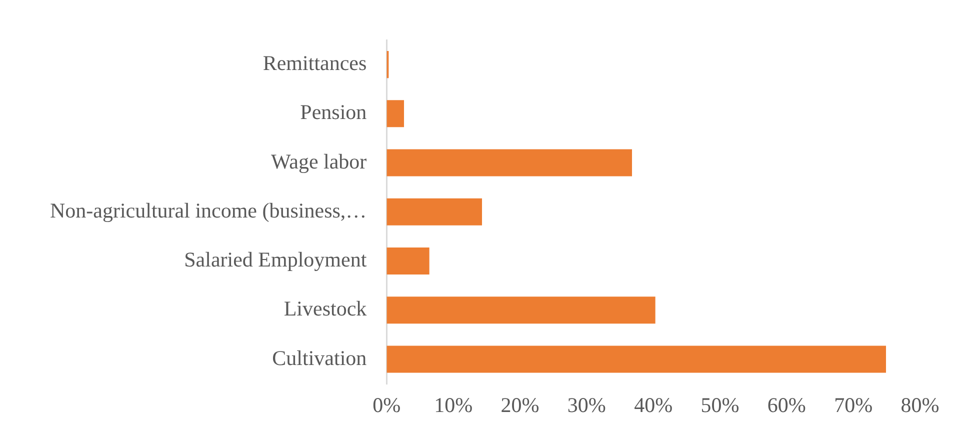 The height and width of the screenshot is (434, 960). I want to click on x-tick-label: 80%, so click(920, 404).